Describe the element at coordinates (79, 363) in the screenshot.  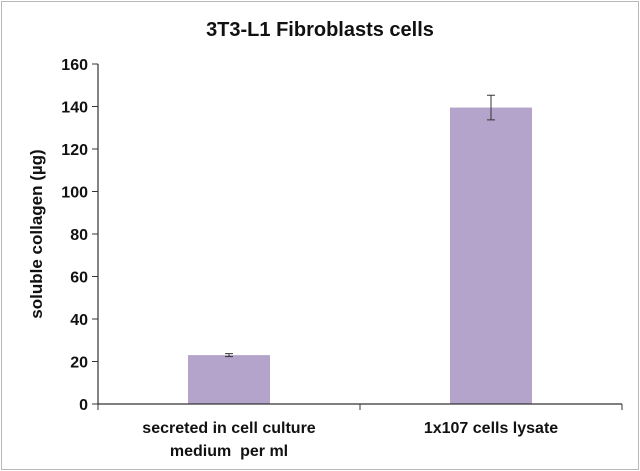
I see `y-tick-label: 20` at that location.